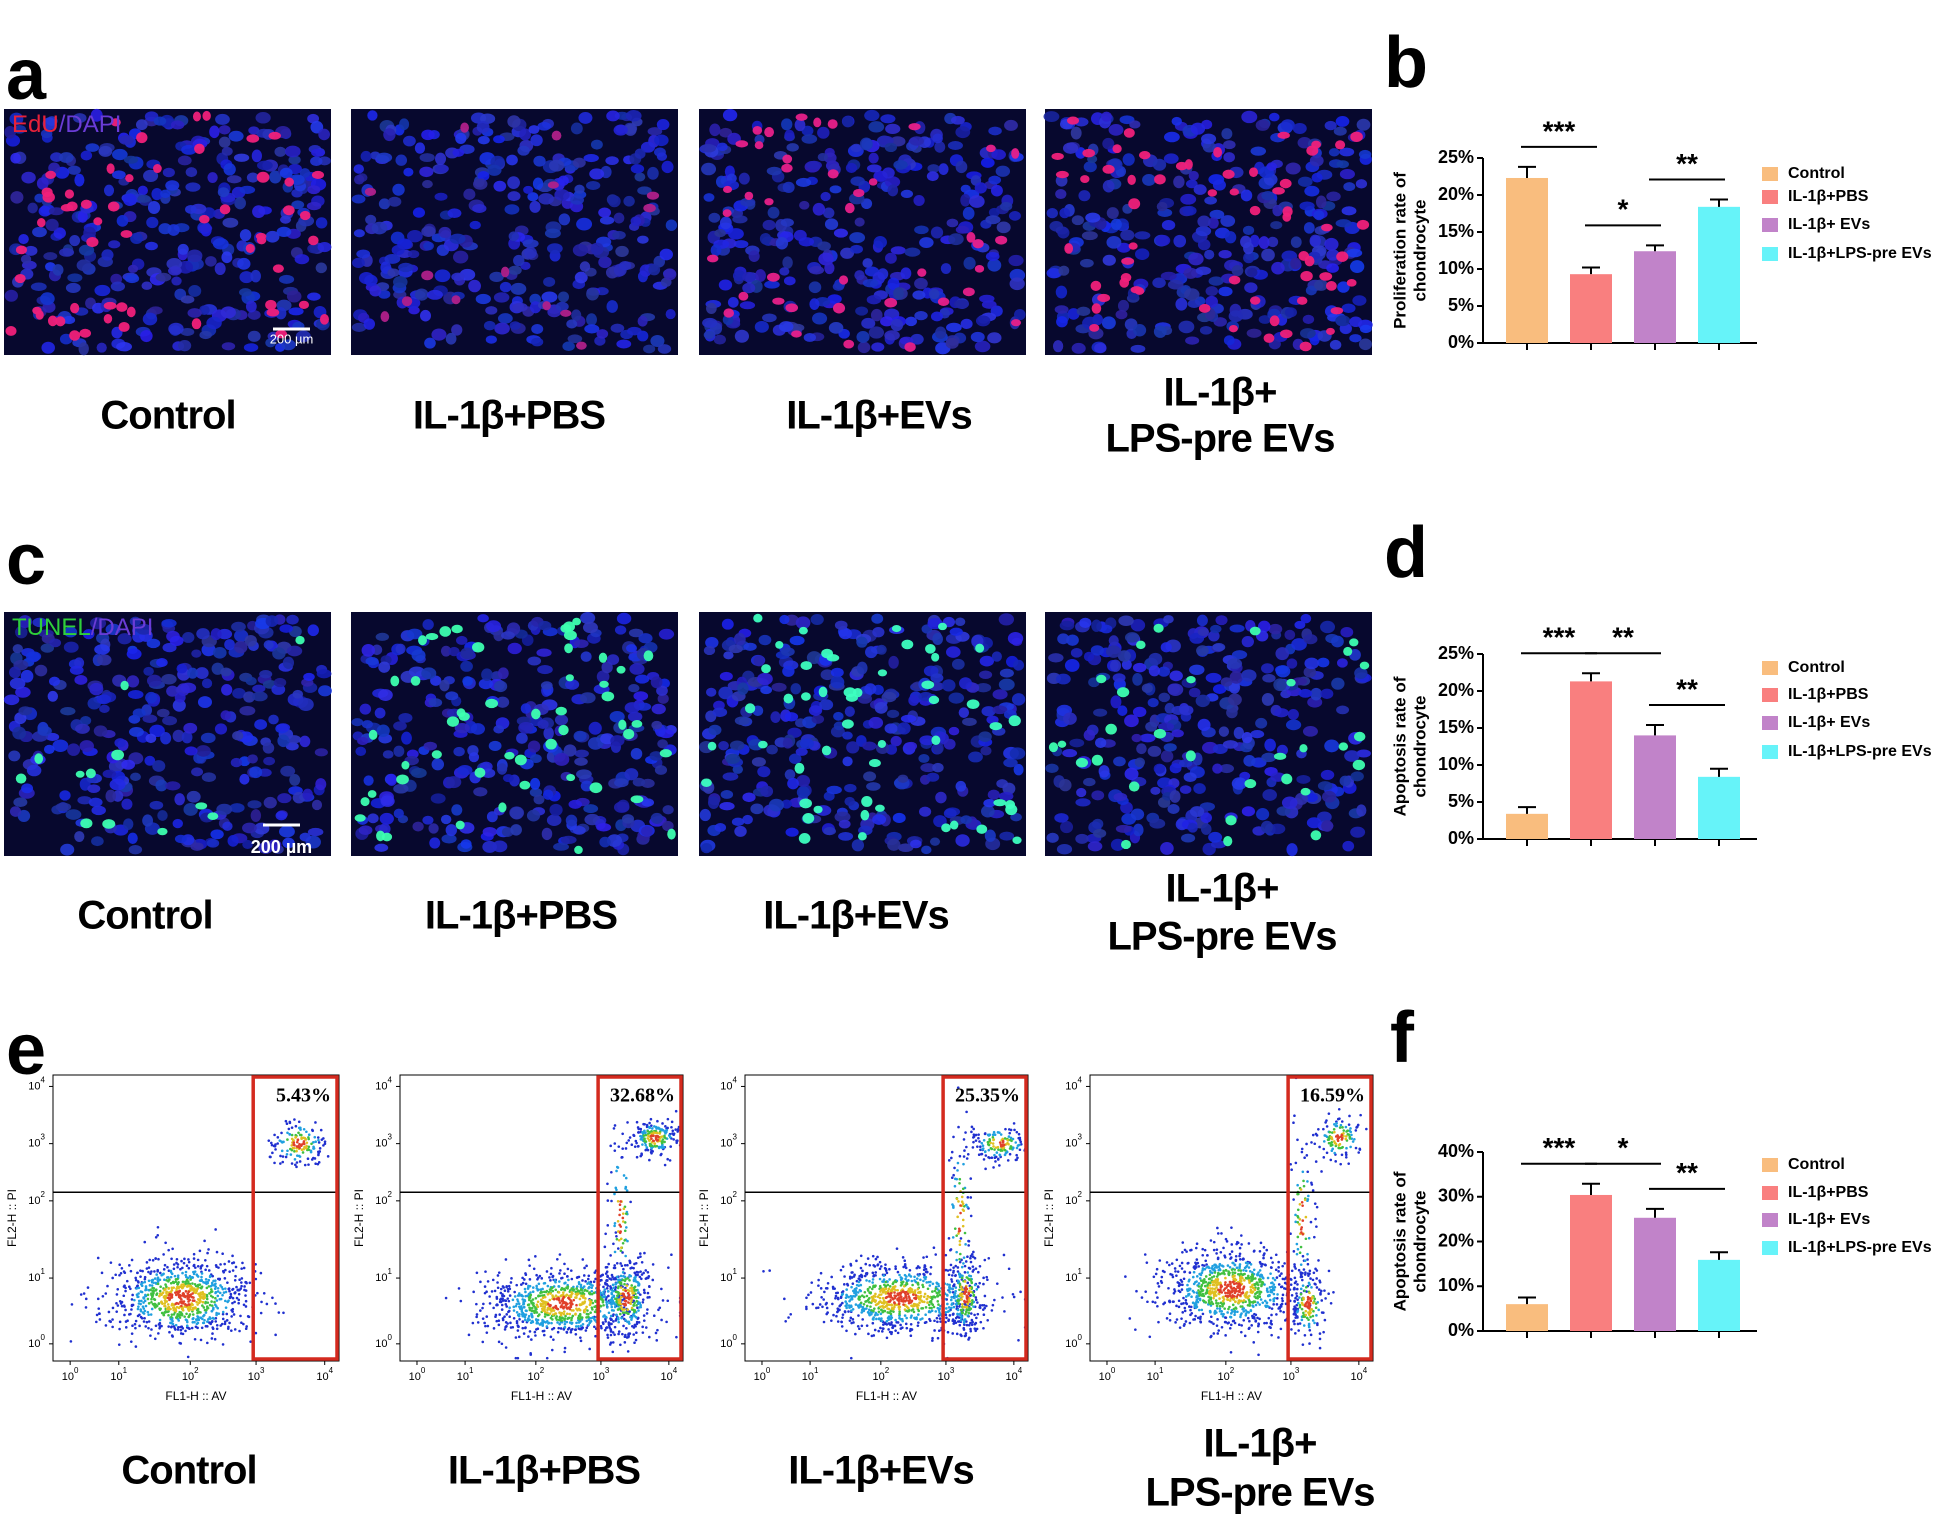 The height and width of the screenshot is (1520, 1946). I want to click on group-label: Control, so click(188, 1471).